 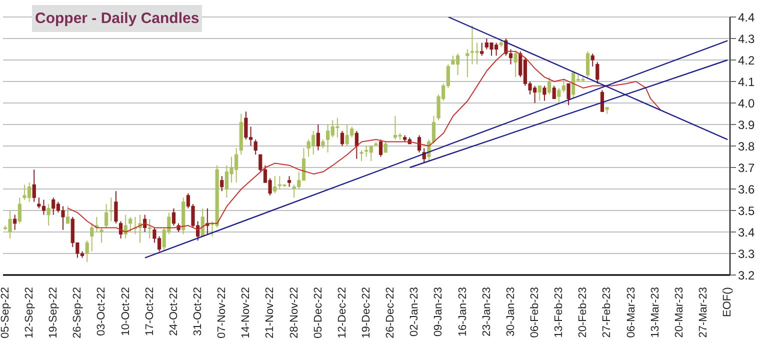 I want to click on x-tick-label: EOF(), so click(x=728, y=302).